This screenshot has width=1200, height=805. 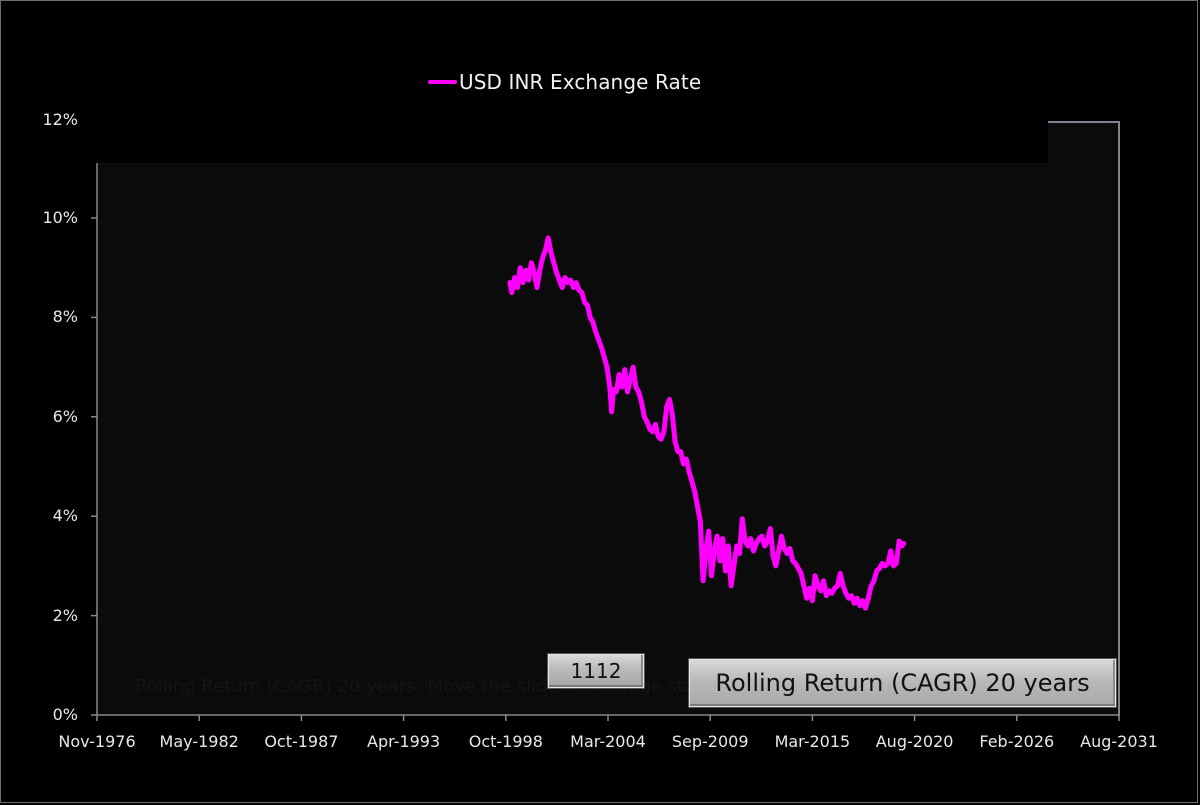 I want to click on y-tick-label: 0%, so click(x=65, y=714).